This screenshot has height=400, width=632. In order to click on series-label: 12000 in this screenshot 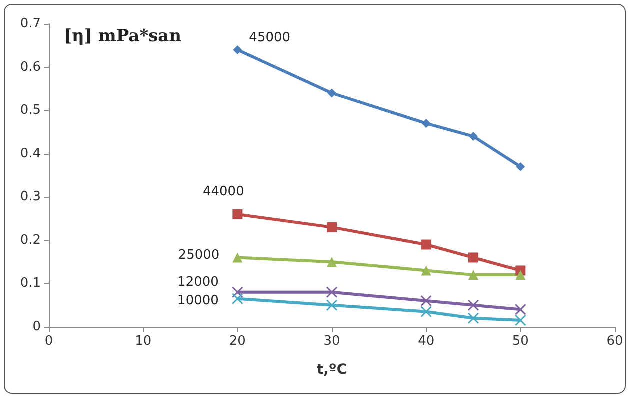, I will do `click(198, 282)`.